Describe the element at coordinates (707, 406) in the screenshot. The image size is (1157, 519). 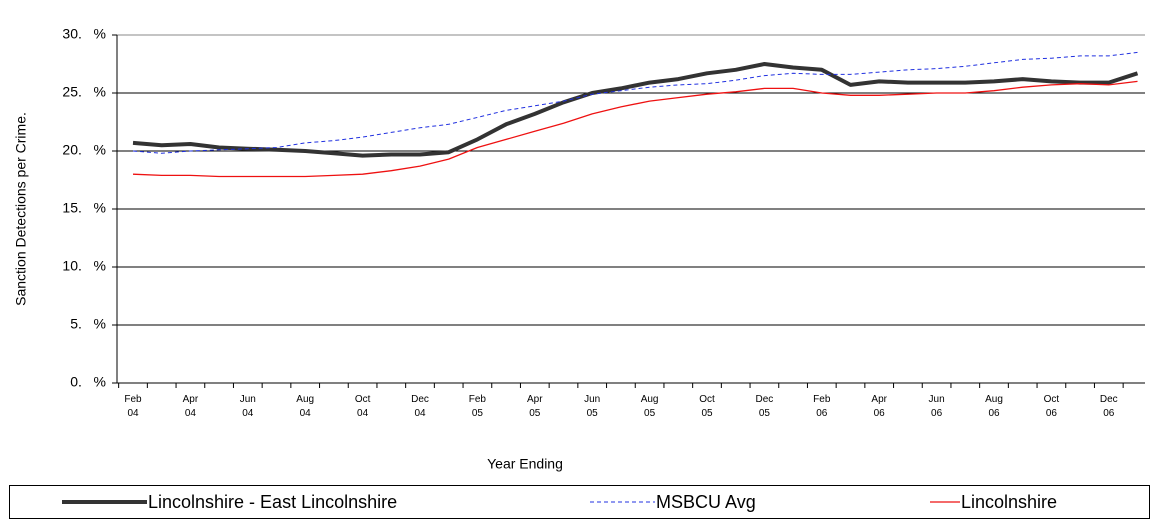
I see `x-tick-label: Oct 05` at that location.